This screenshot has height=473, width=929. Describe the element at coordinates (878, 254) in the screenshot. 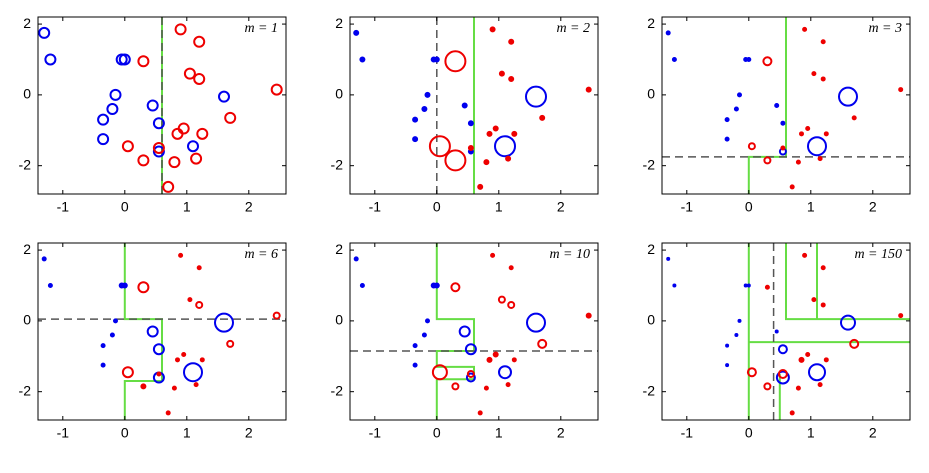

I see `panel-title: m = 150` at that location.